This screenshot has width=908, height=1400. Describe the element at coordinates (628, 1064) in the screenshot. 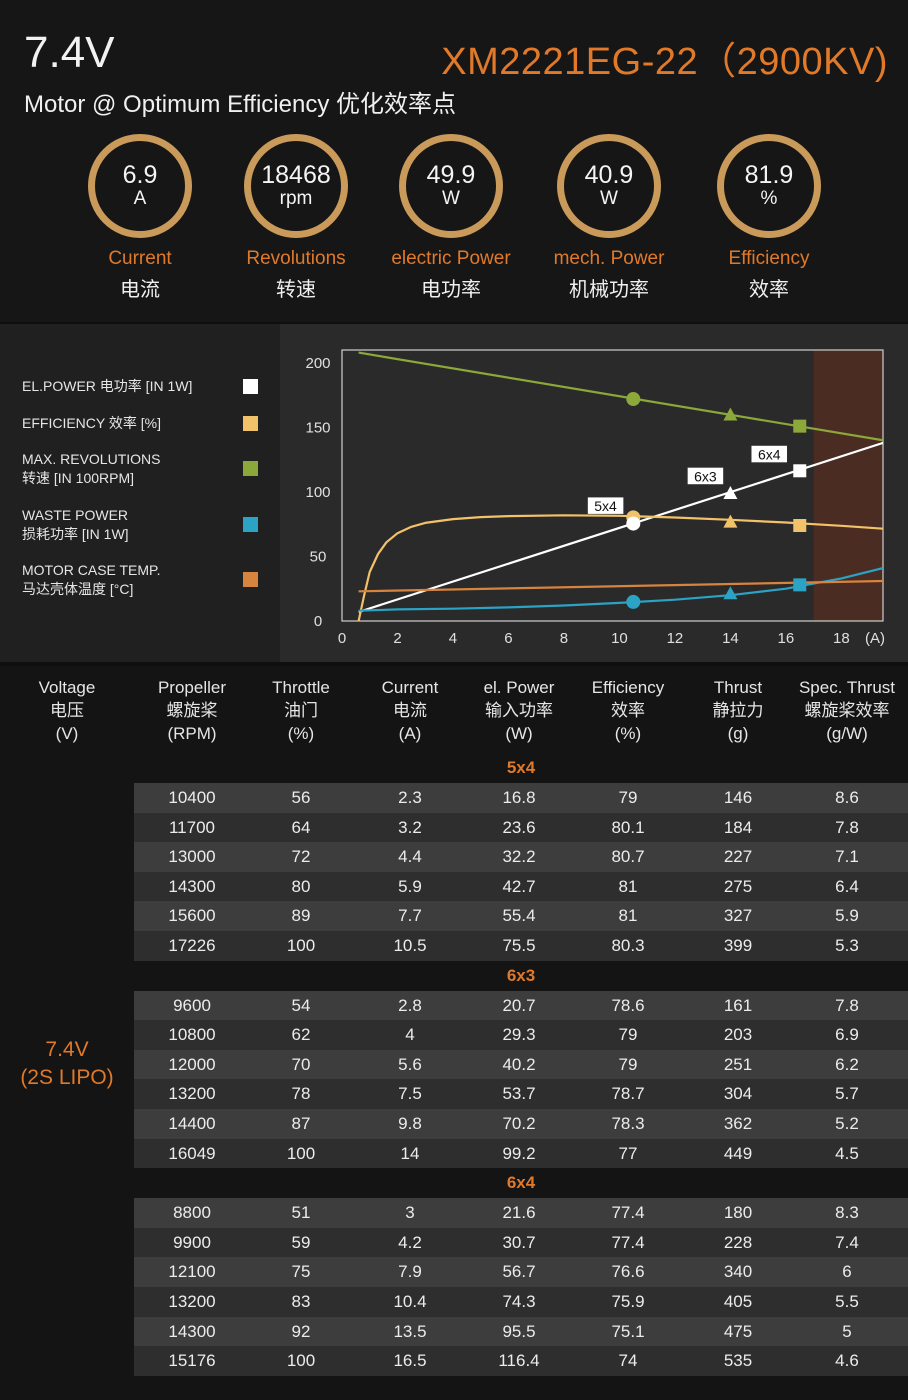

I see `table-cell: 79` at that location.